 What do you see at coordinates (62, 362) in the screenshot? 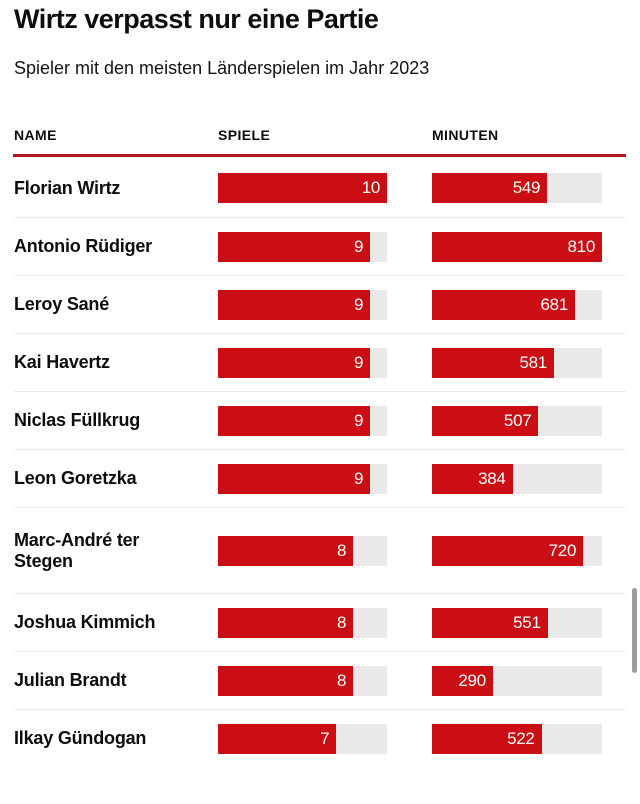
I see `player-name: Kai Havertz` at bounding box center [62, 362].